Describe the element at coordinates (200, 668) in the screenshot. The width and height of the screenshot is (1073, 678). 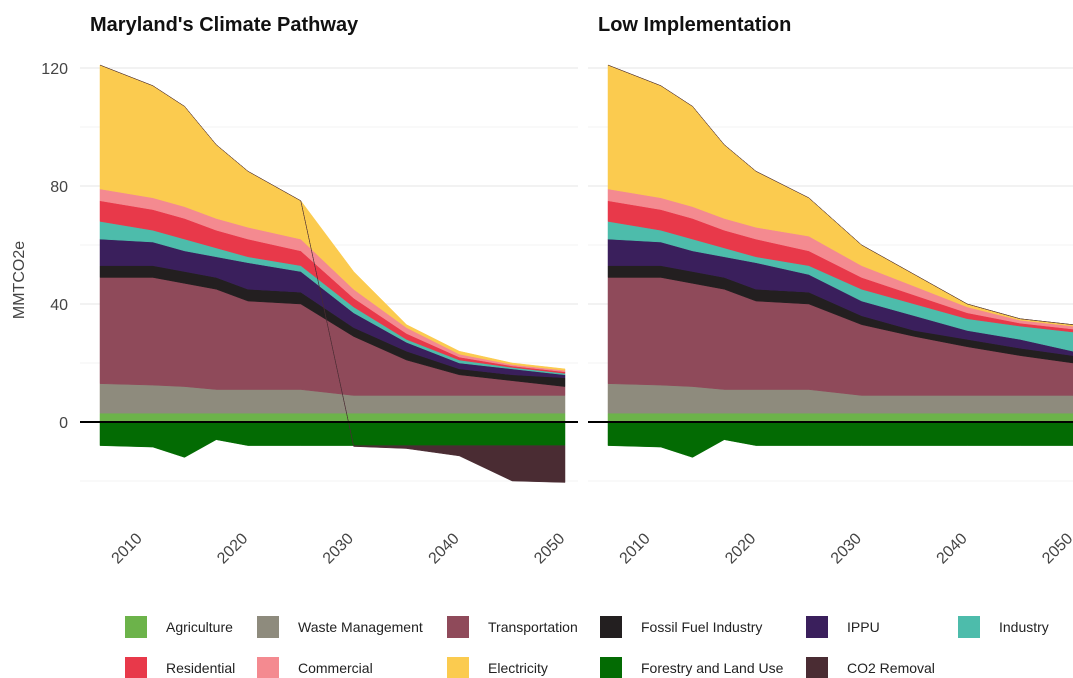
I see `legend-label: Residential` at that location.